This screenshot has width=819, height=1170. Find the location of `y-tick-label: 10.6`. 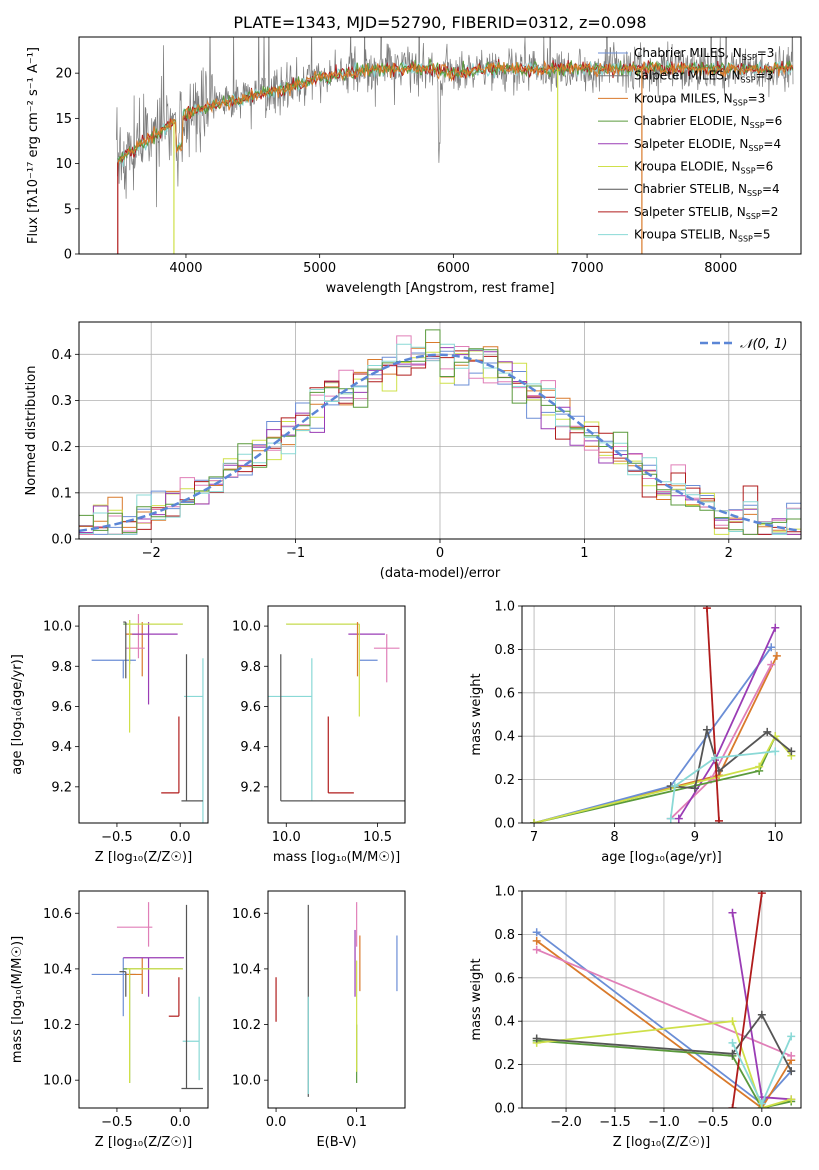

y-tick-label: 10.6 is located at coordinates (246, 914).